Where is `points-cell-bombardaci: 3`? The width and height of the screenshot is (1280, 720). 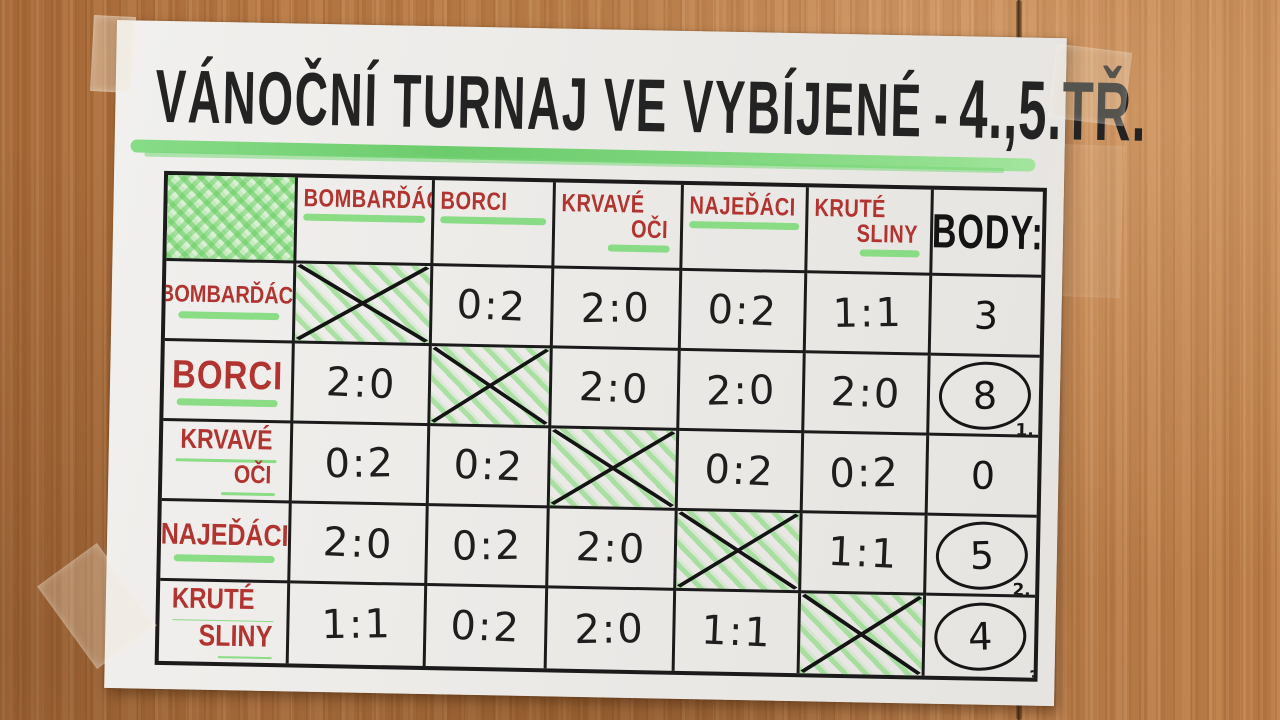 points-cell-bombardaci: 3 is located at coordinates (986, 316).